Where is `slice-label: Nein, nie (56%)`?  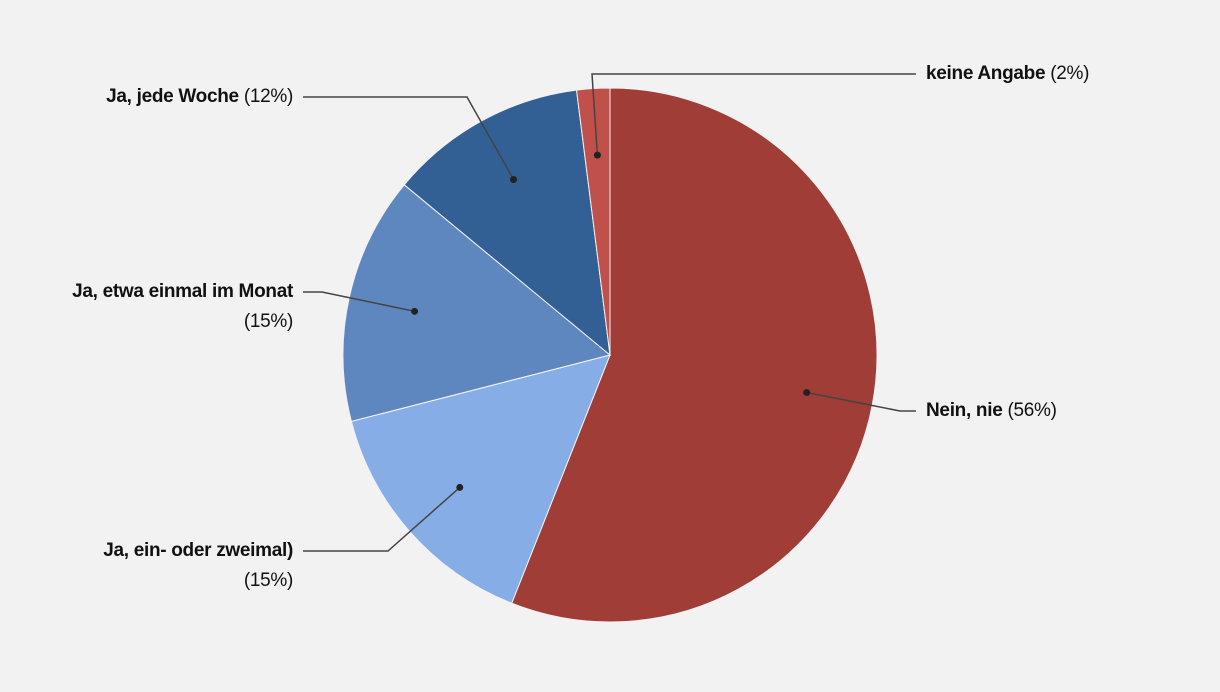
slice-label: Nein, nie (56%) is located at coordinates (1046, 411).